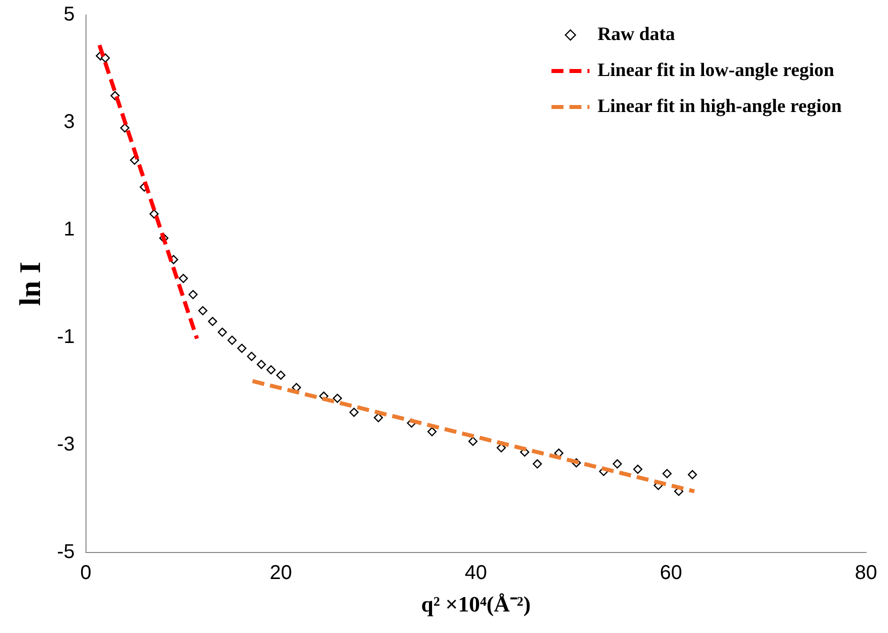 Image resolution: width=888 pixels, height=633 pixels. What do you see at coordinates (86, 573) in the screenshot?
I see `x-tick-label: 0` at bounding box center [86, 573].